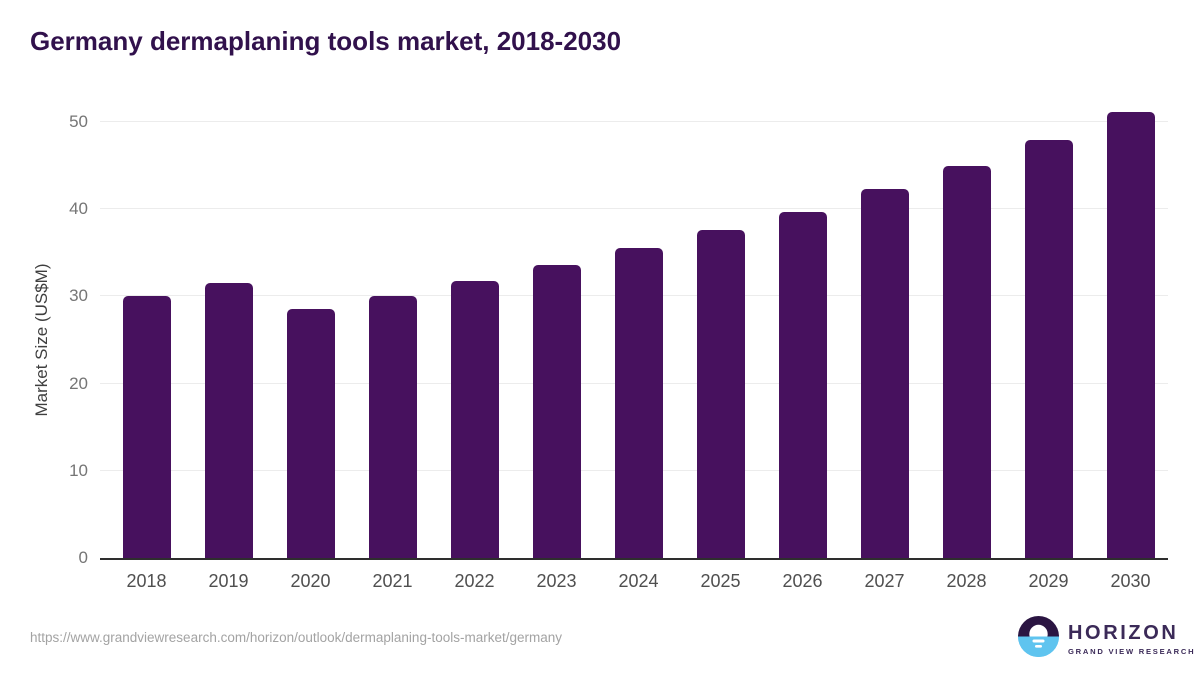 This screenshot has height=675, width=1200. Describe the element at coordinates (884, 581) in the screenshot. I see `x-tick-label-2027: 2027` at that location.